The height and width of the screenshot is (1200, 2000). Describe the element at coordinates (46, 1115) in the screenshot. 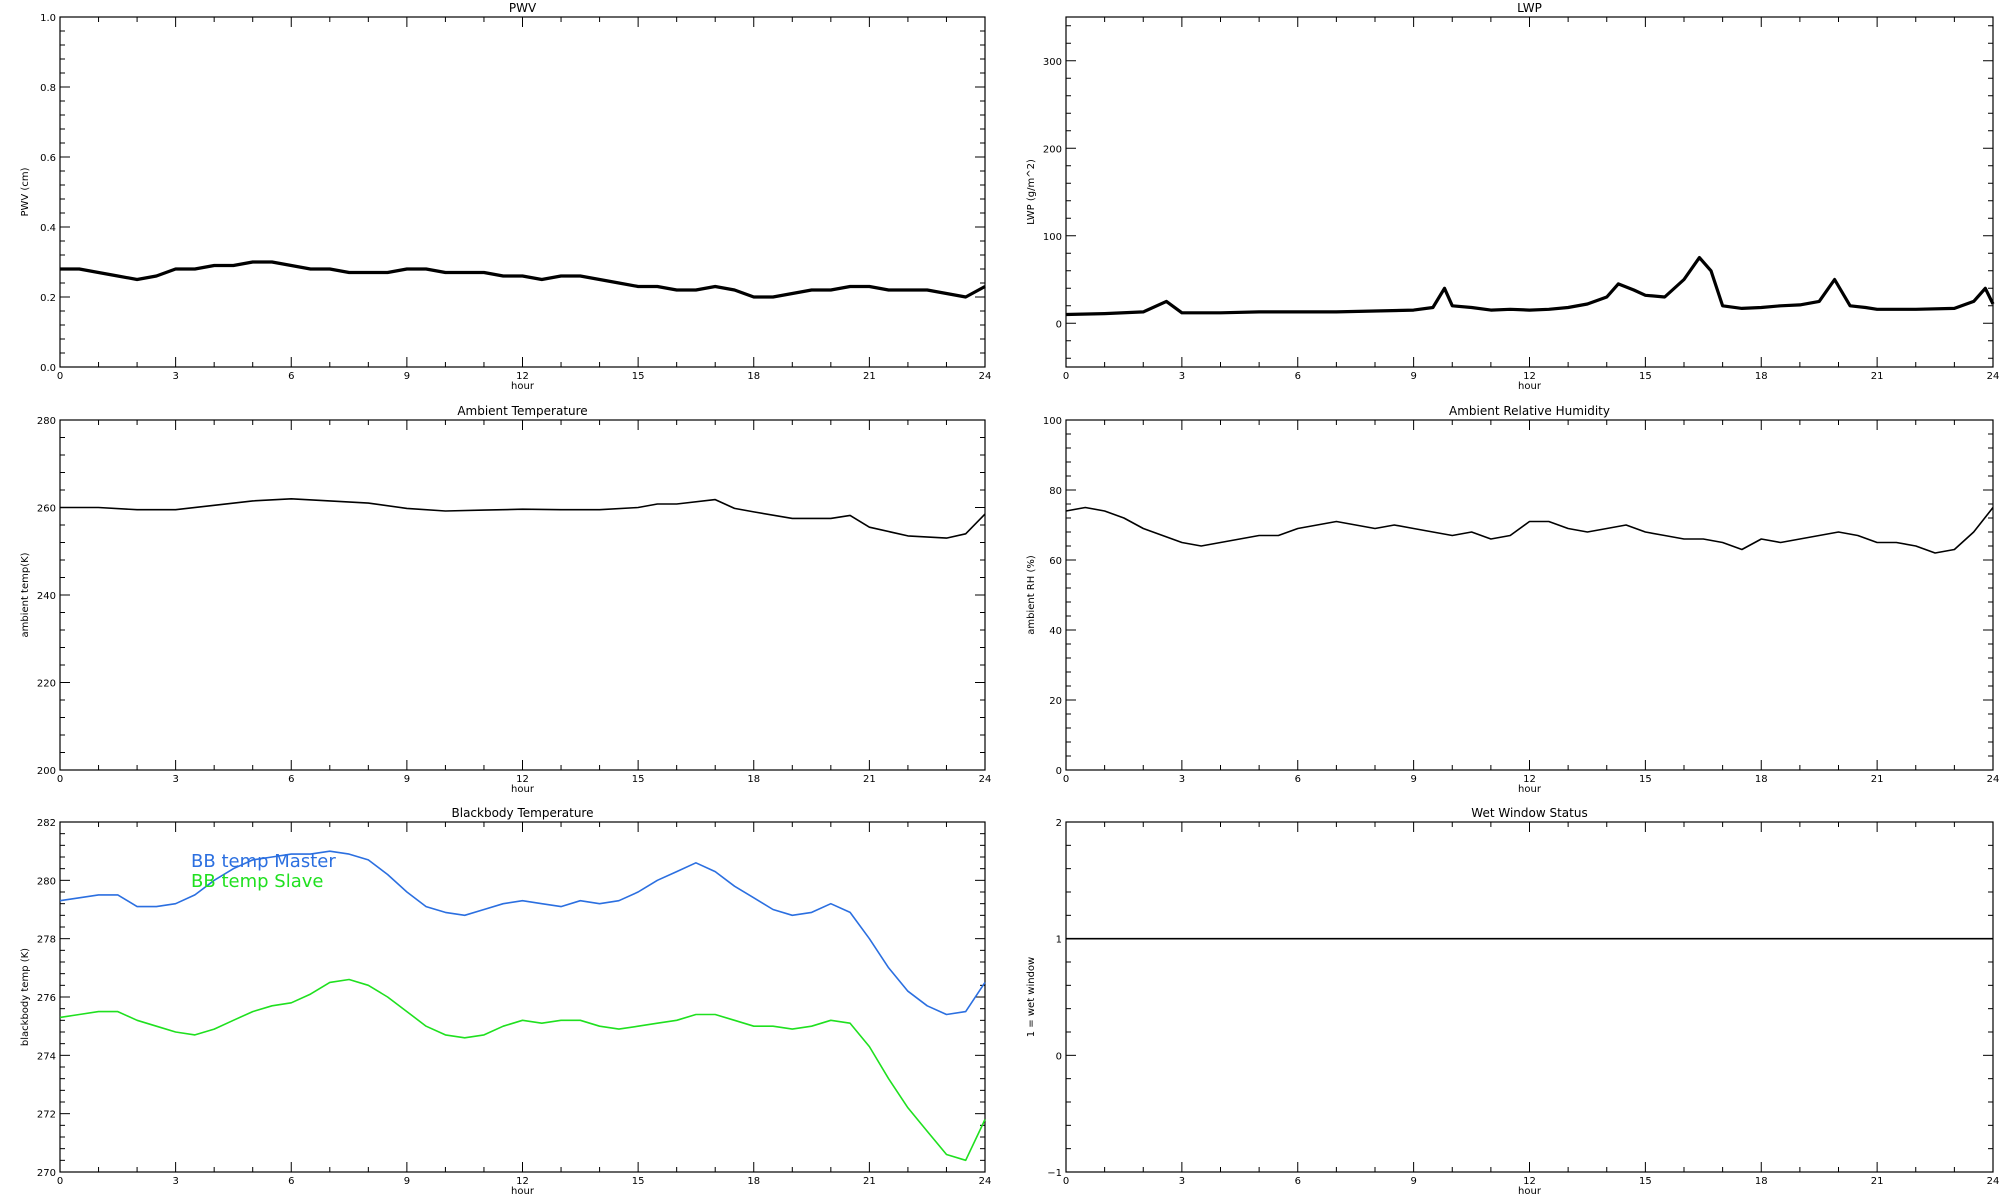

I see `y-tick-label: 272` at that location.